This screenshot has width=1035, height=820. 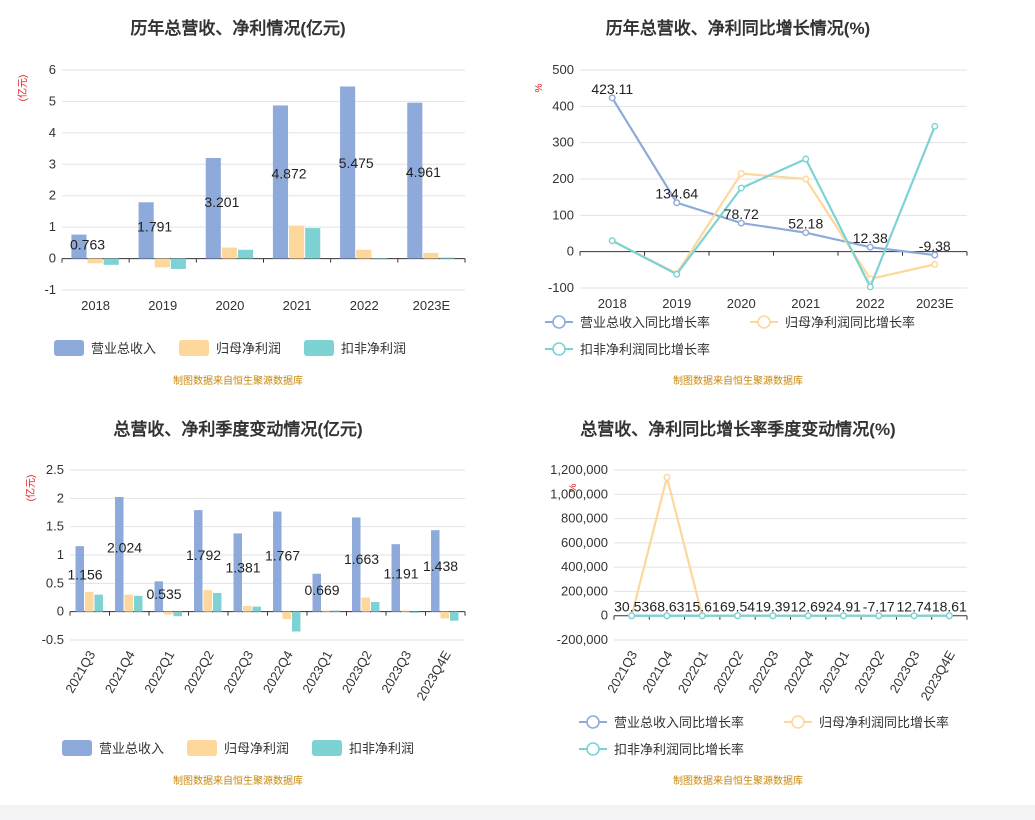 I want to click on point-2-2023E, so click(x=935, y=264).